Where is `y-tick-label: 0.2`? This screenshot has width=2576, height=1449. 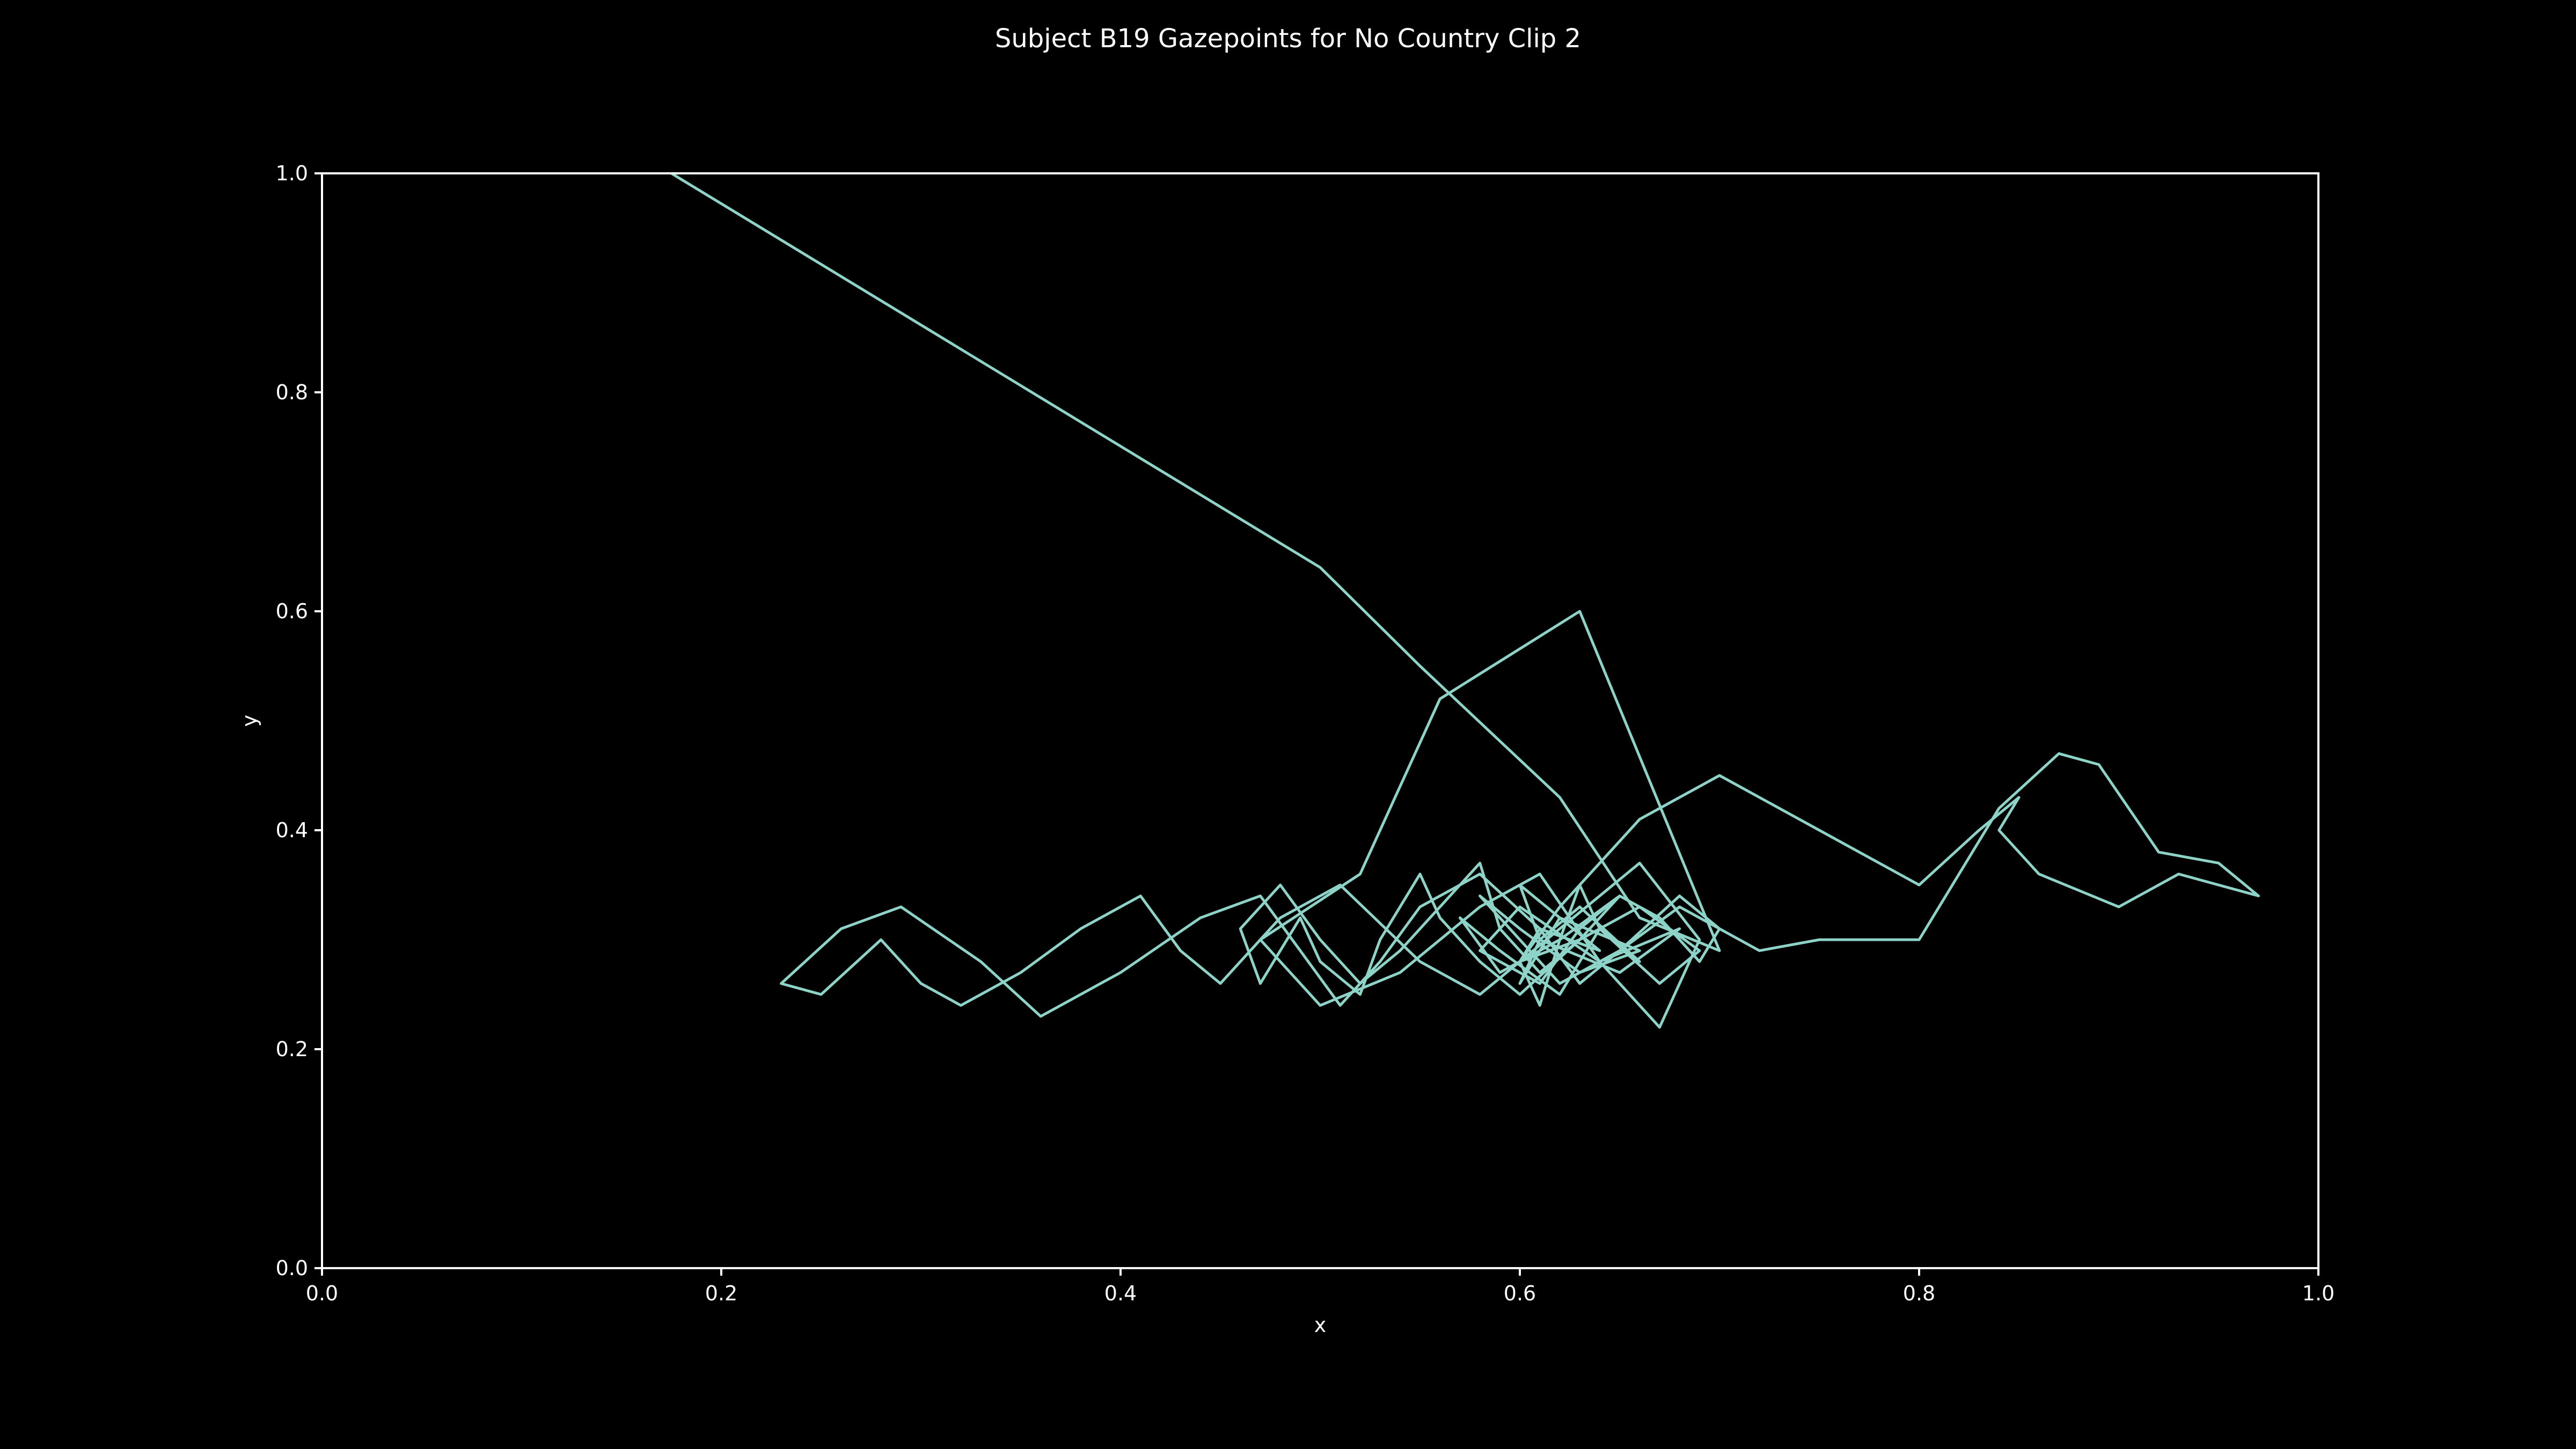
y-tick-label: 0.2 is located at coordinates (292, 1049).